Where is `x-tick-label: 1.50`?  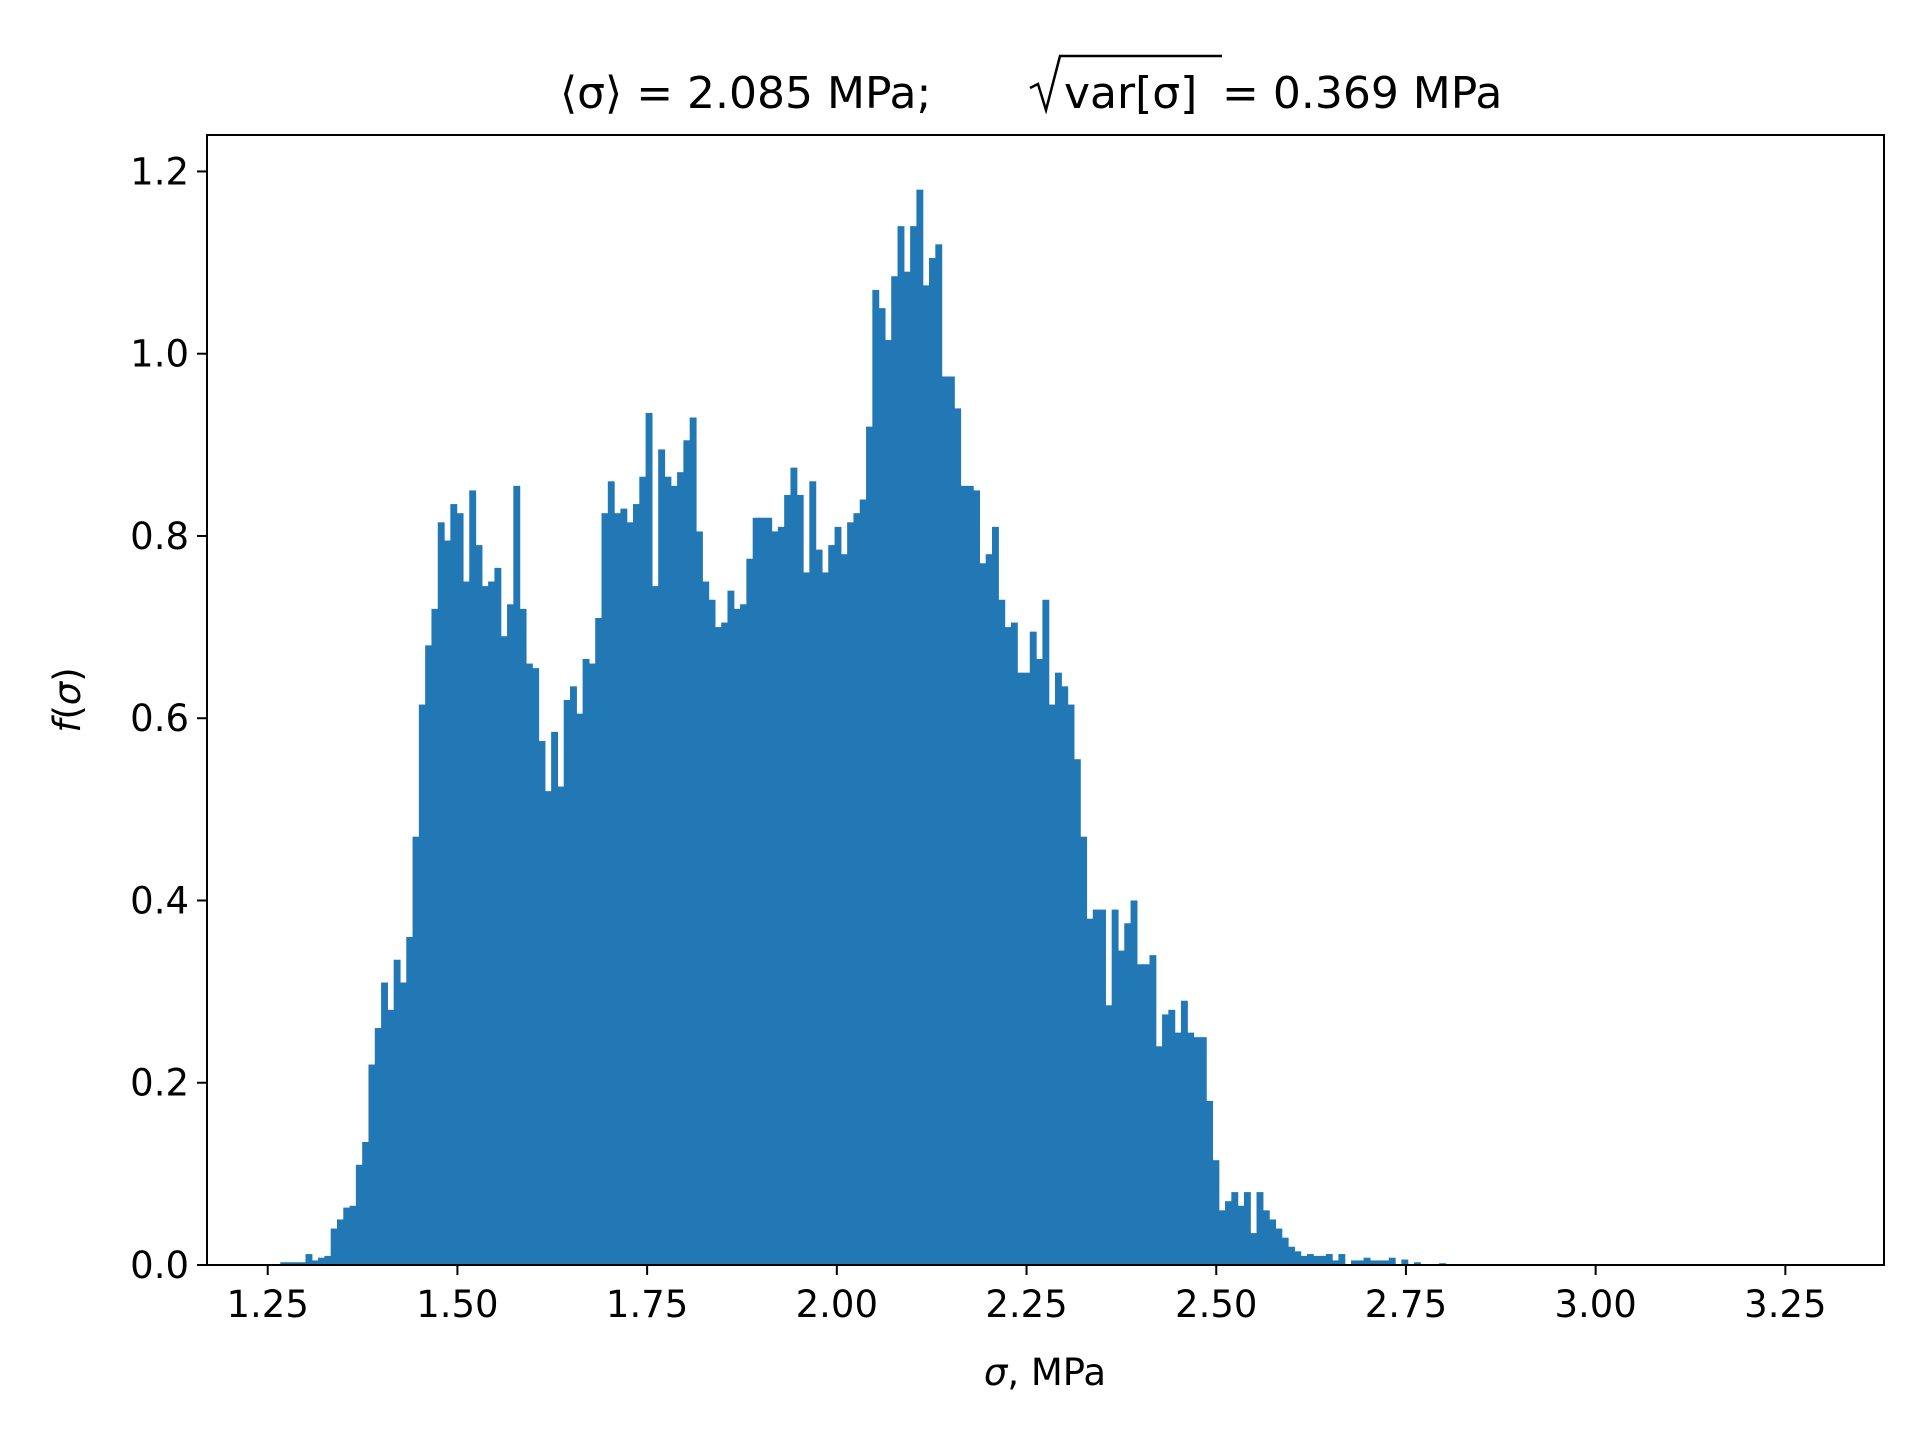
x-tick-label: 1.50 is located at coordinates (457, 1304).